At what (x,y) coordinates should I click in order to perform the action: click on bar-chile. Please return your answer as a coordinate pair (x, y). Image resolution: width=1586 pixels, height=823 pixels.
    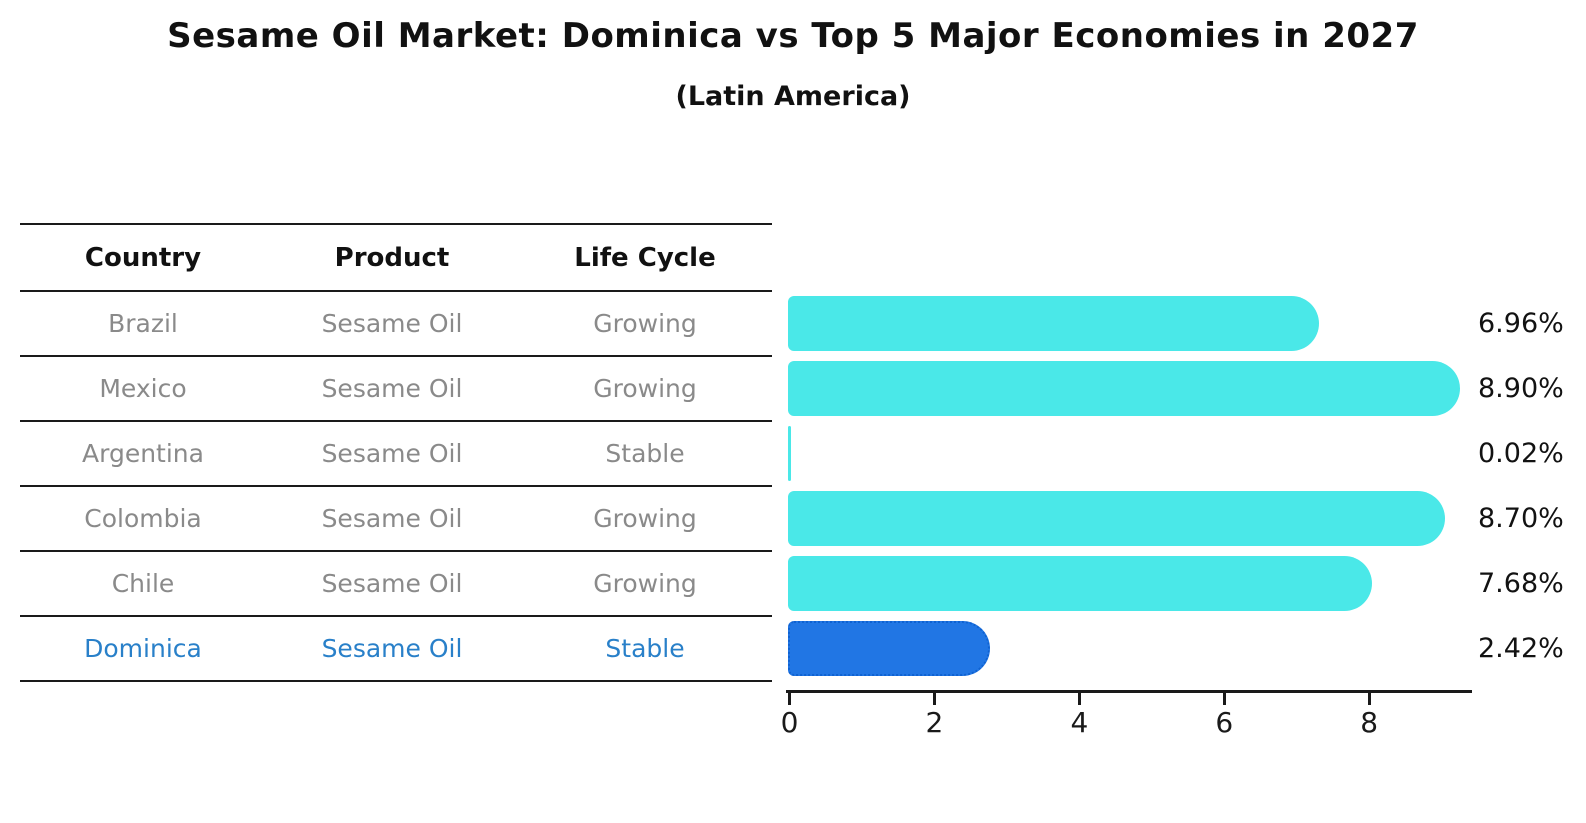
    Looking at the image, I should click on (1080, 583).